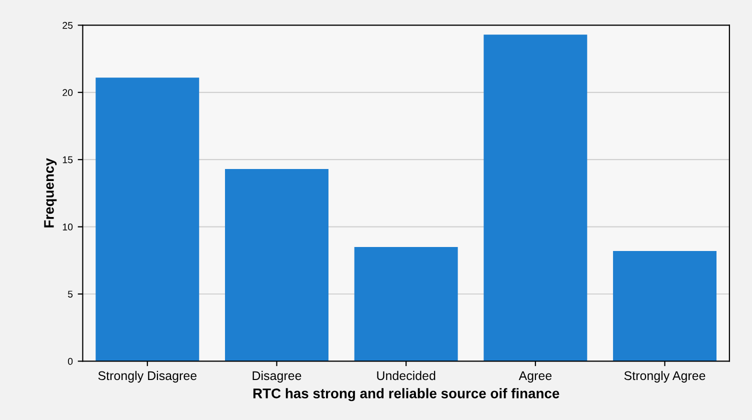 The height and width of the screenshot is (420, 752). What do you see at coordinates (67, 92) in the screenshot?
I see `y-tick-label: 20` at bounding box center [67, 92].